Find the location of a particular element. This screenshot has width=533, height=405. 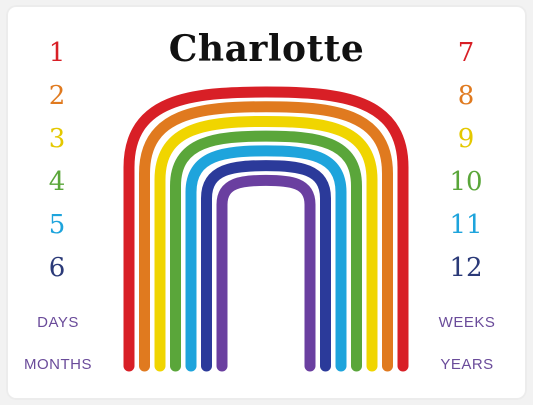

month-number-5: 5 is located at coordinates (57, 225).